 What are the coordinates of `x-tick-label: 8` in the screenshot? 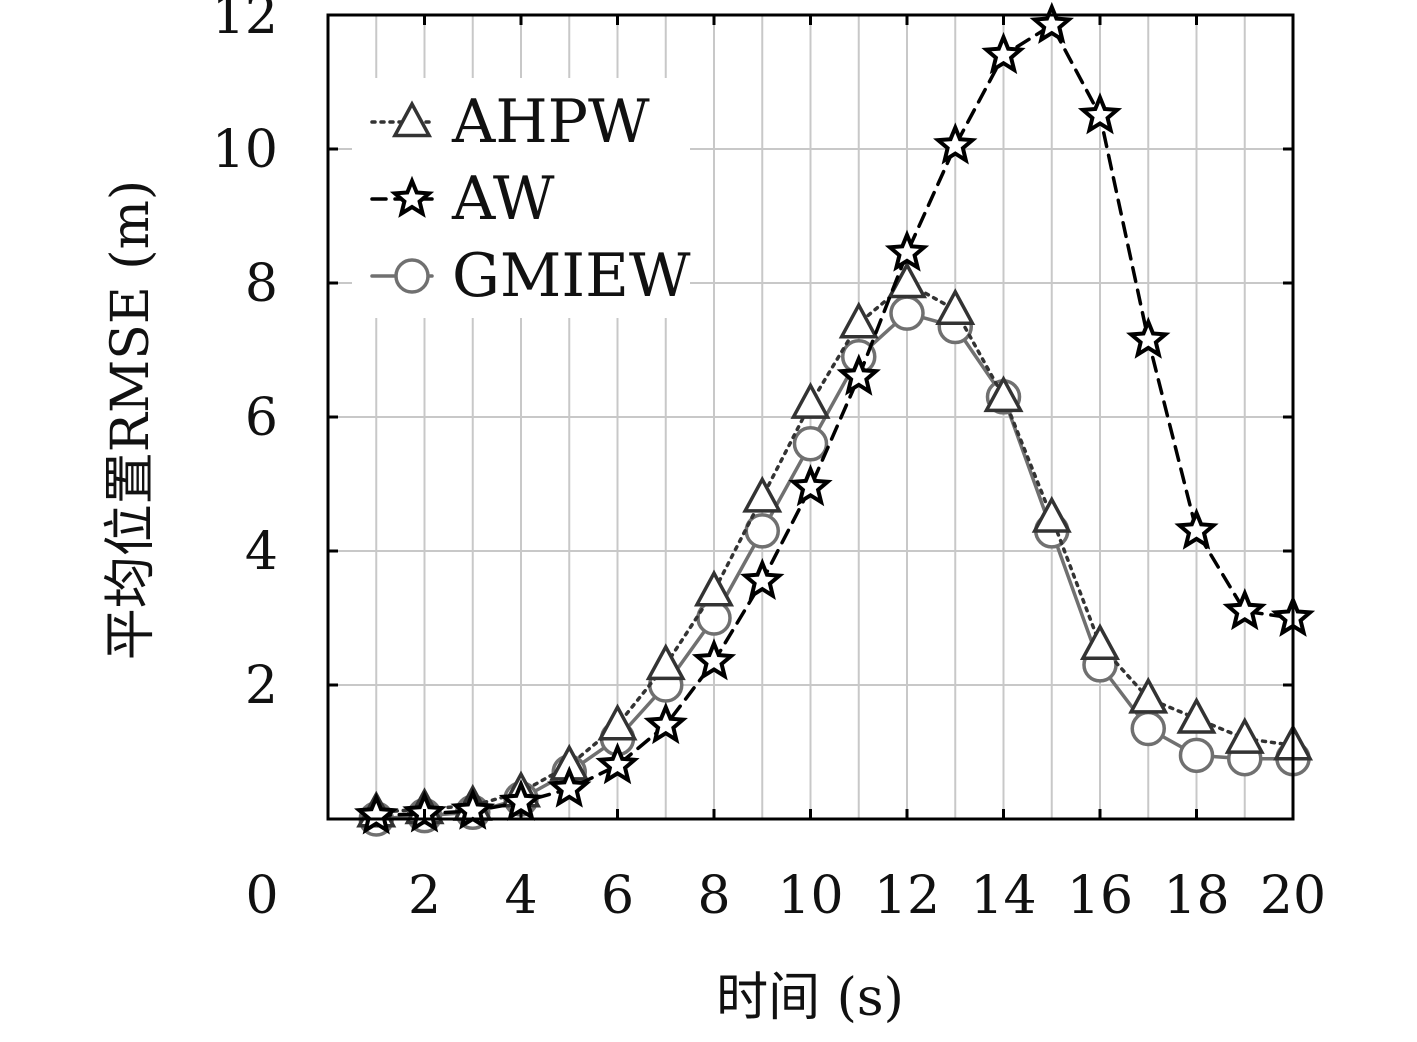 It's located at (713, 896).